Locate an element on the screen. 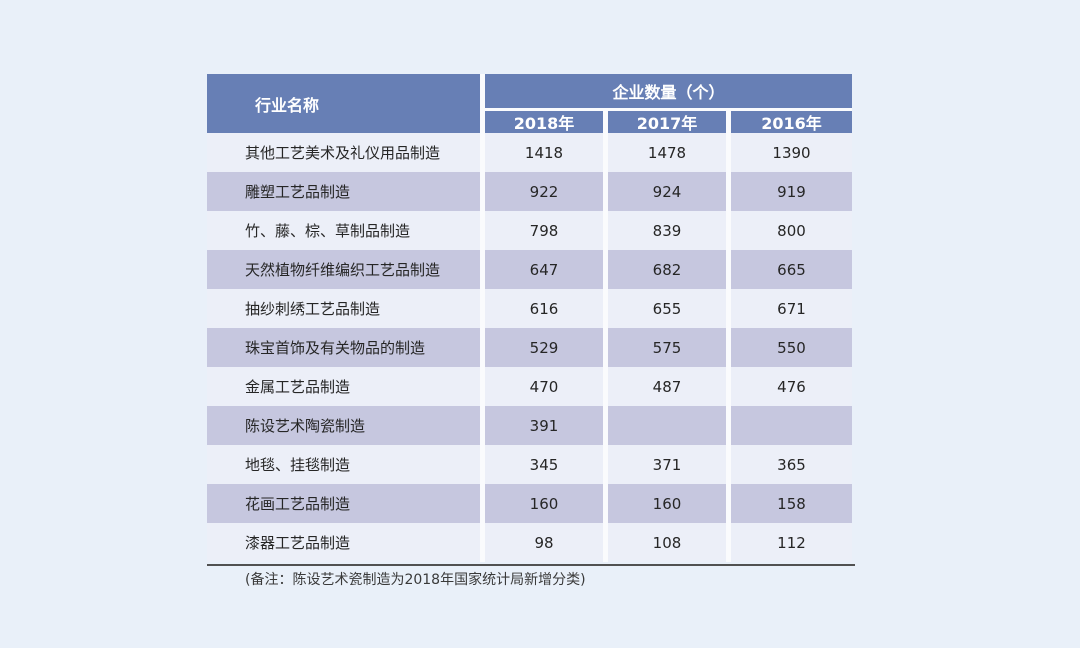 The image size is (1080, 648). value-cell-2017: 487 is located at coordinates (667, 386).